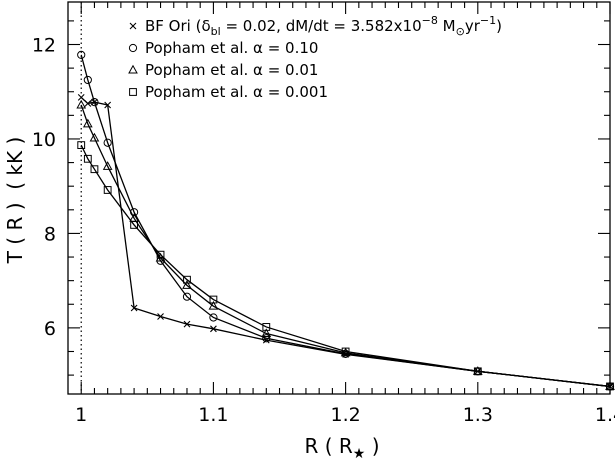 This screenshot has height=463, width=615. I want to click on legend-entry: Popham et al. α = 0.10, so click(231, 48).